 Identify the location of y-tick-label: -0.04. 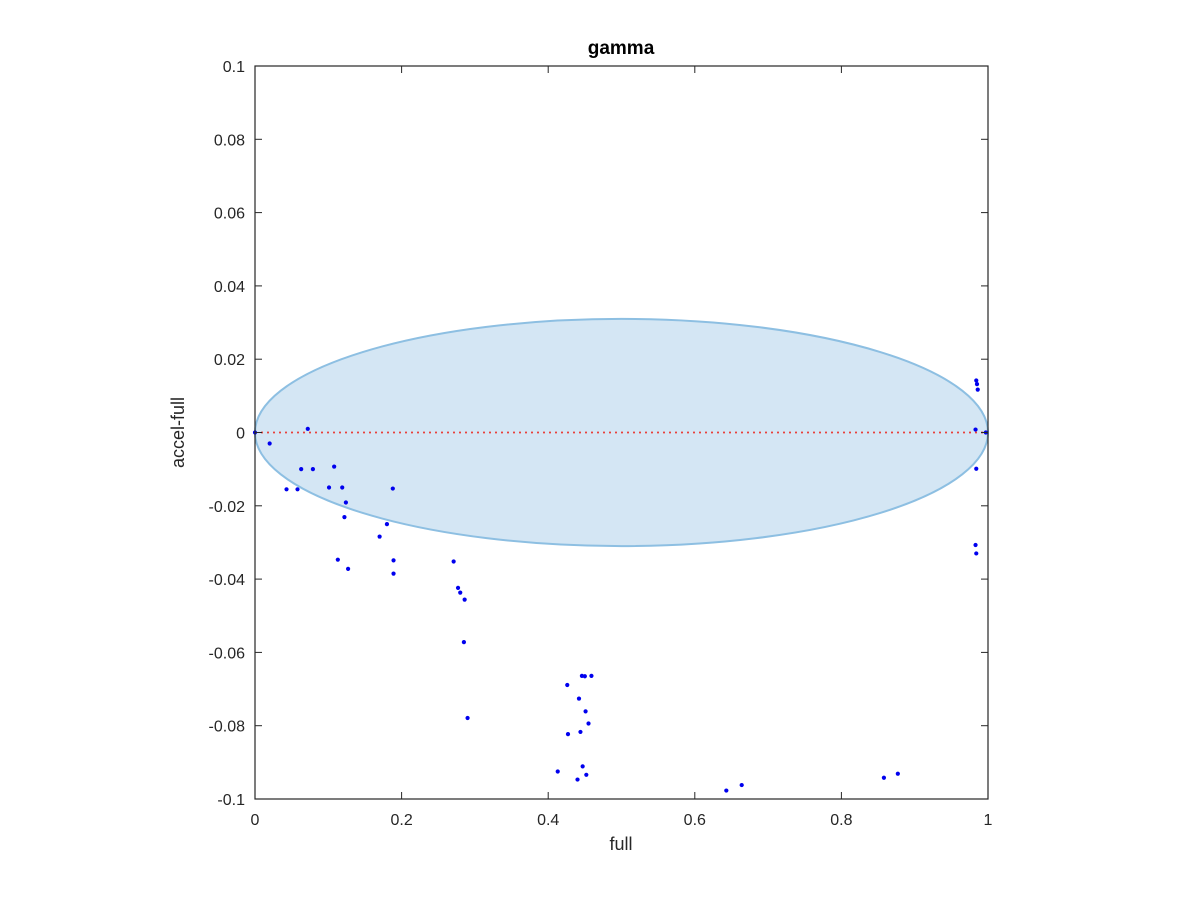
(227, 580).